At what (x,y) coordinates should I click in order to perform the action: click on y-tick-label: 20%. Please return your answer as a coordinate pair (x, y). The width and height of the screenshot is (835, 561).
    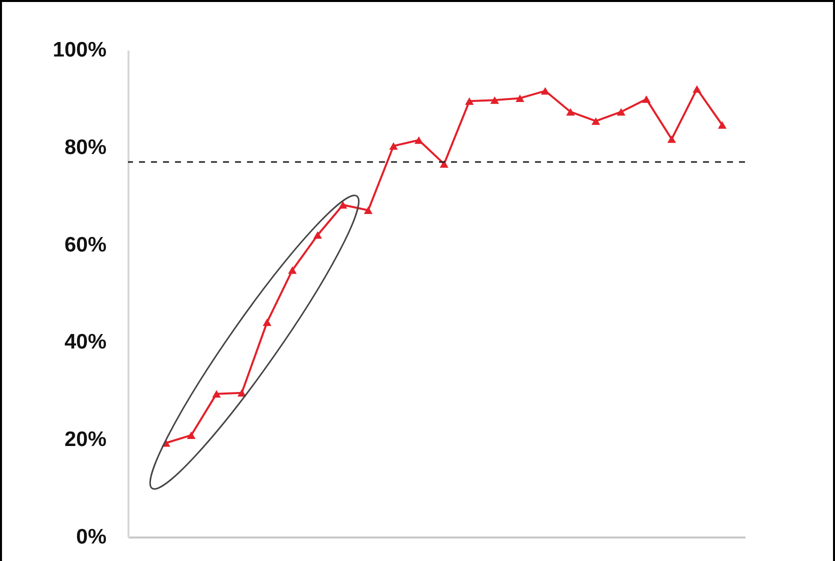
    Looking at the image, I should click on (85, 440).